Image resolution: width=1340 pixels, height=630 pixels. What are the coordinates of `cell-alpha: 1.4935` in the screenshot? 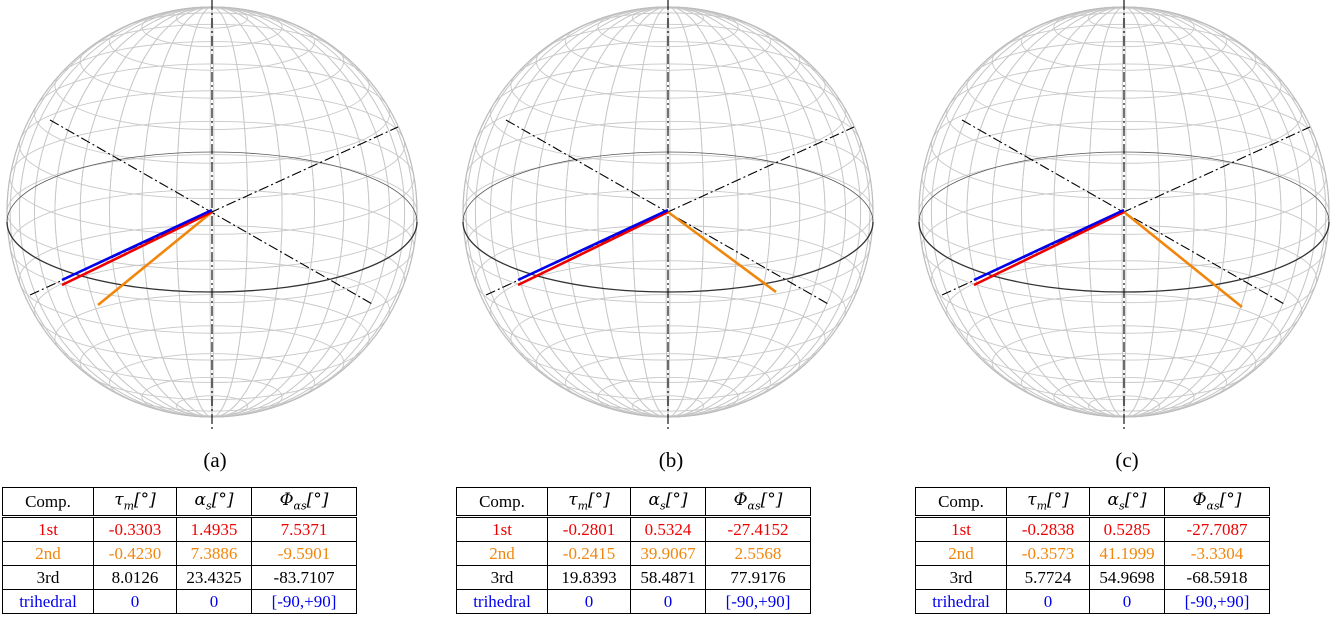 It's located at (214, 529).